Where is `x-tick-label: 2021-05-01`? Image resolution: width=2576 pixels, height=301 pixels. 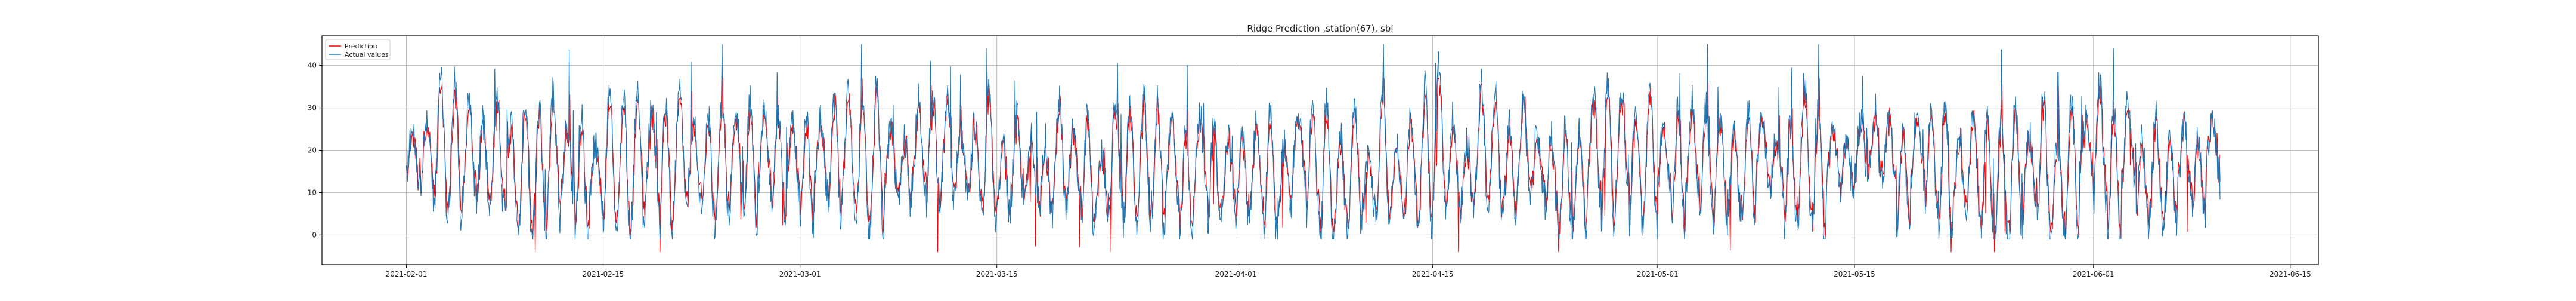 x-tick-label: 2021-05-01 is located at coordinates (1658, 274).